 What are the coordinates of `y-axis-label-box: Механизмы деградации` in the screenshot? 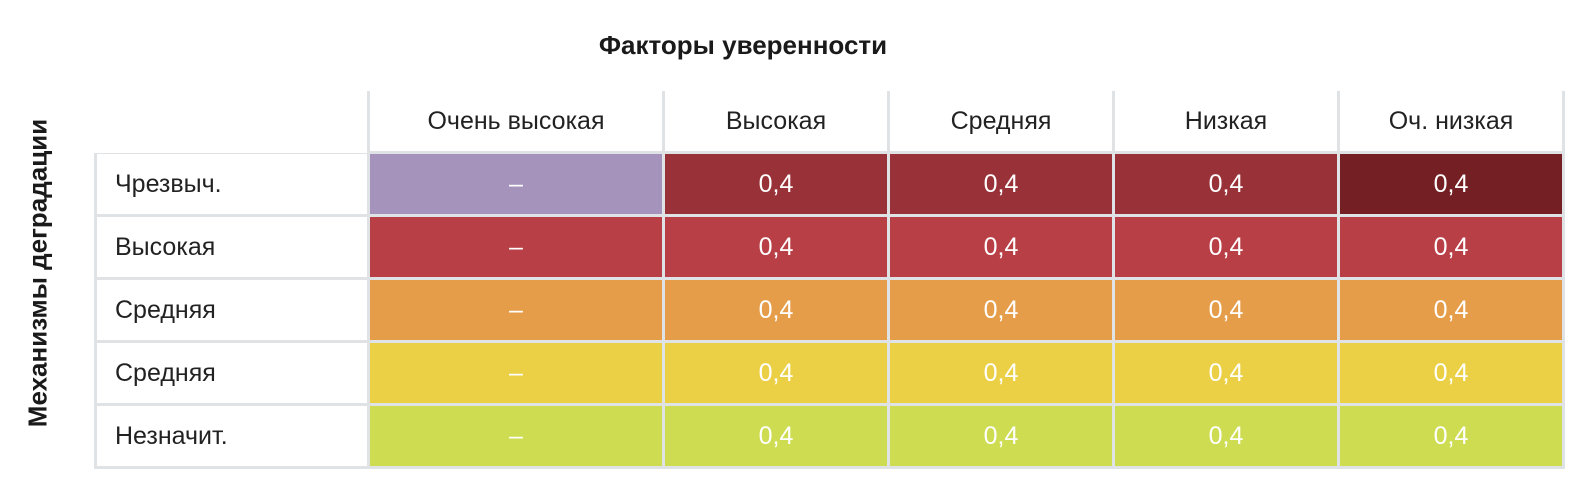 It's located at (38, 273).